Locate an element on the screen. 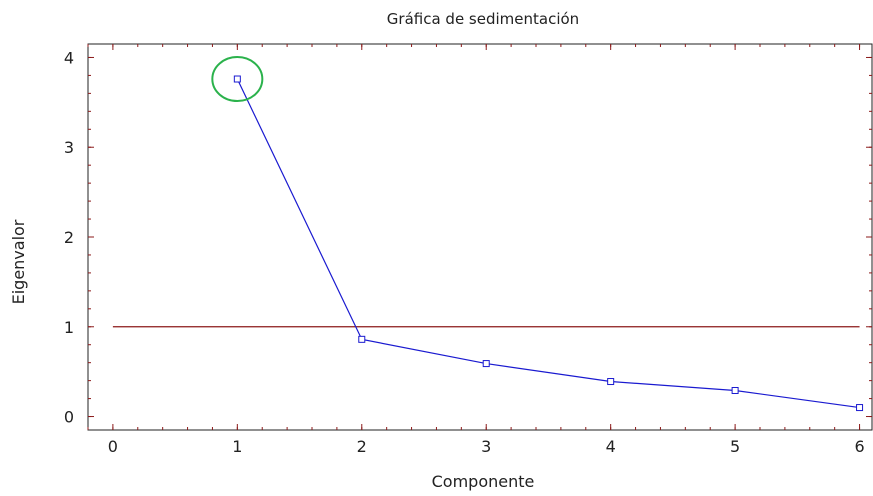 The width and height of the screenshot is (873, 496). x-tick-label: 0 is located at coordinates (113, 446).